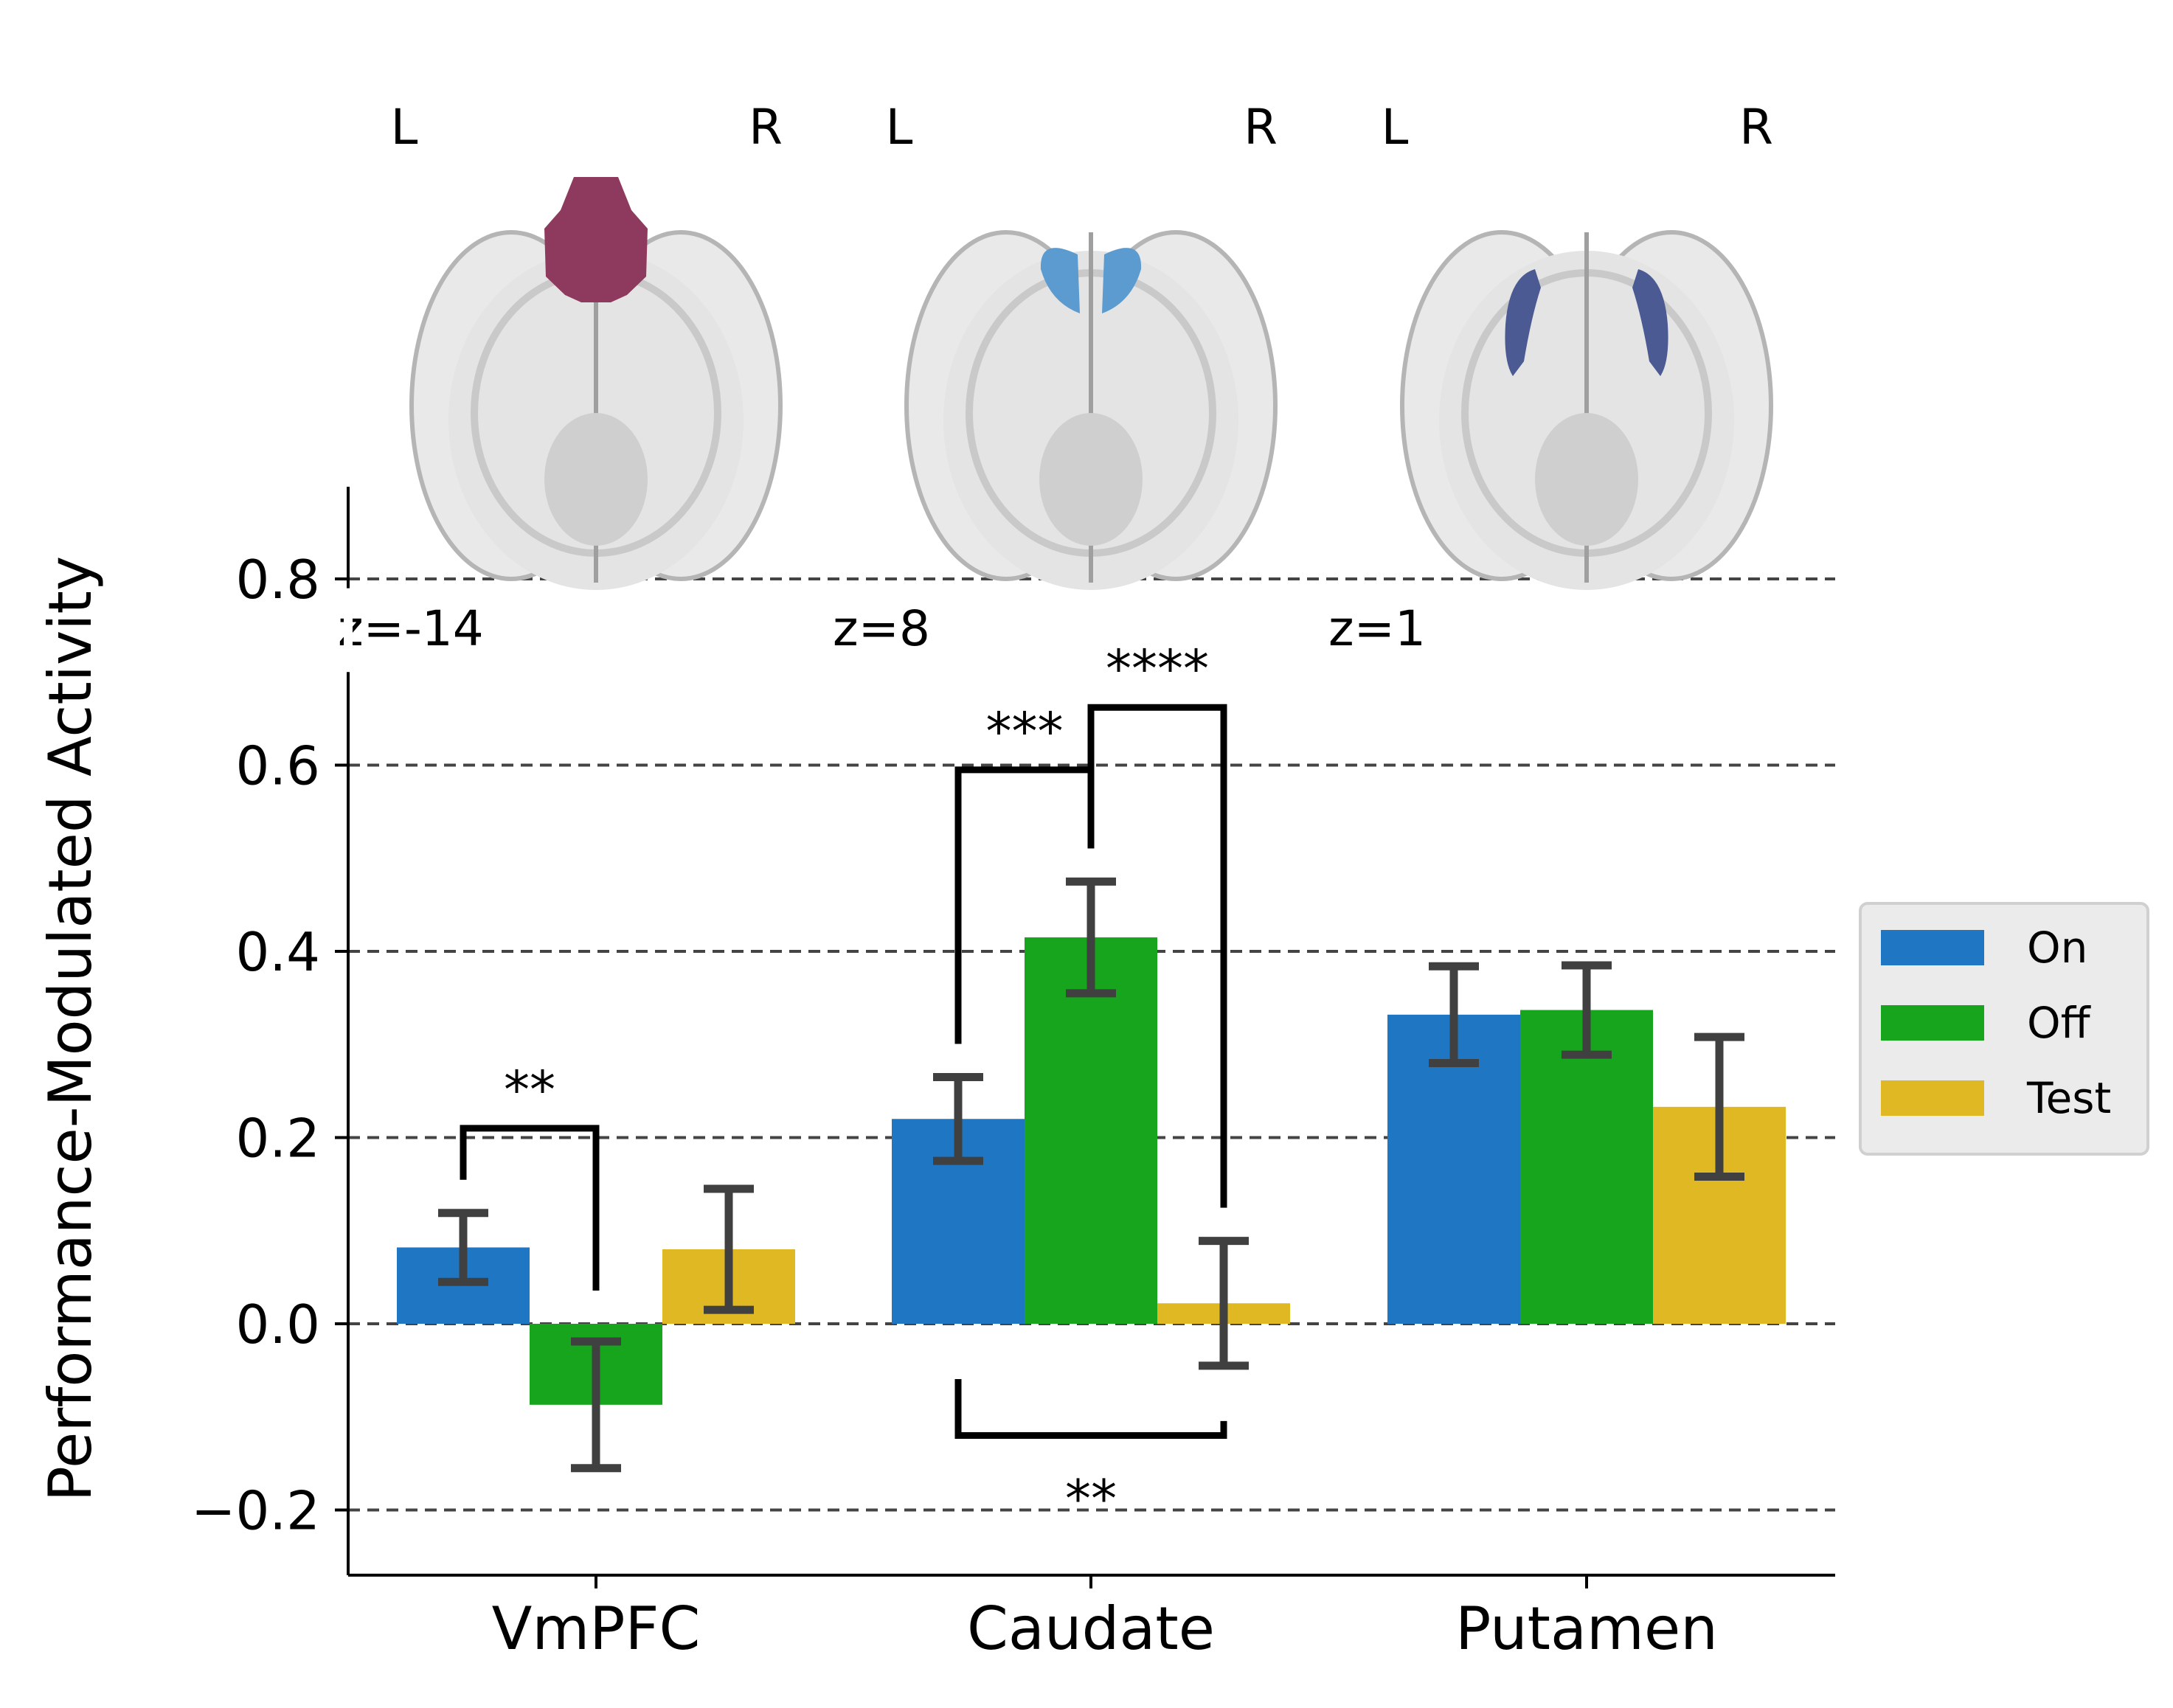  I want to click on legend-entry-on: On, so click(1984, 948).